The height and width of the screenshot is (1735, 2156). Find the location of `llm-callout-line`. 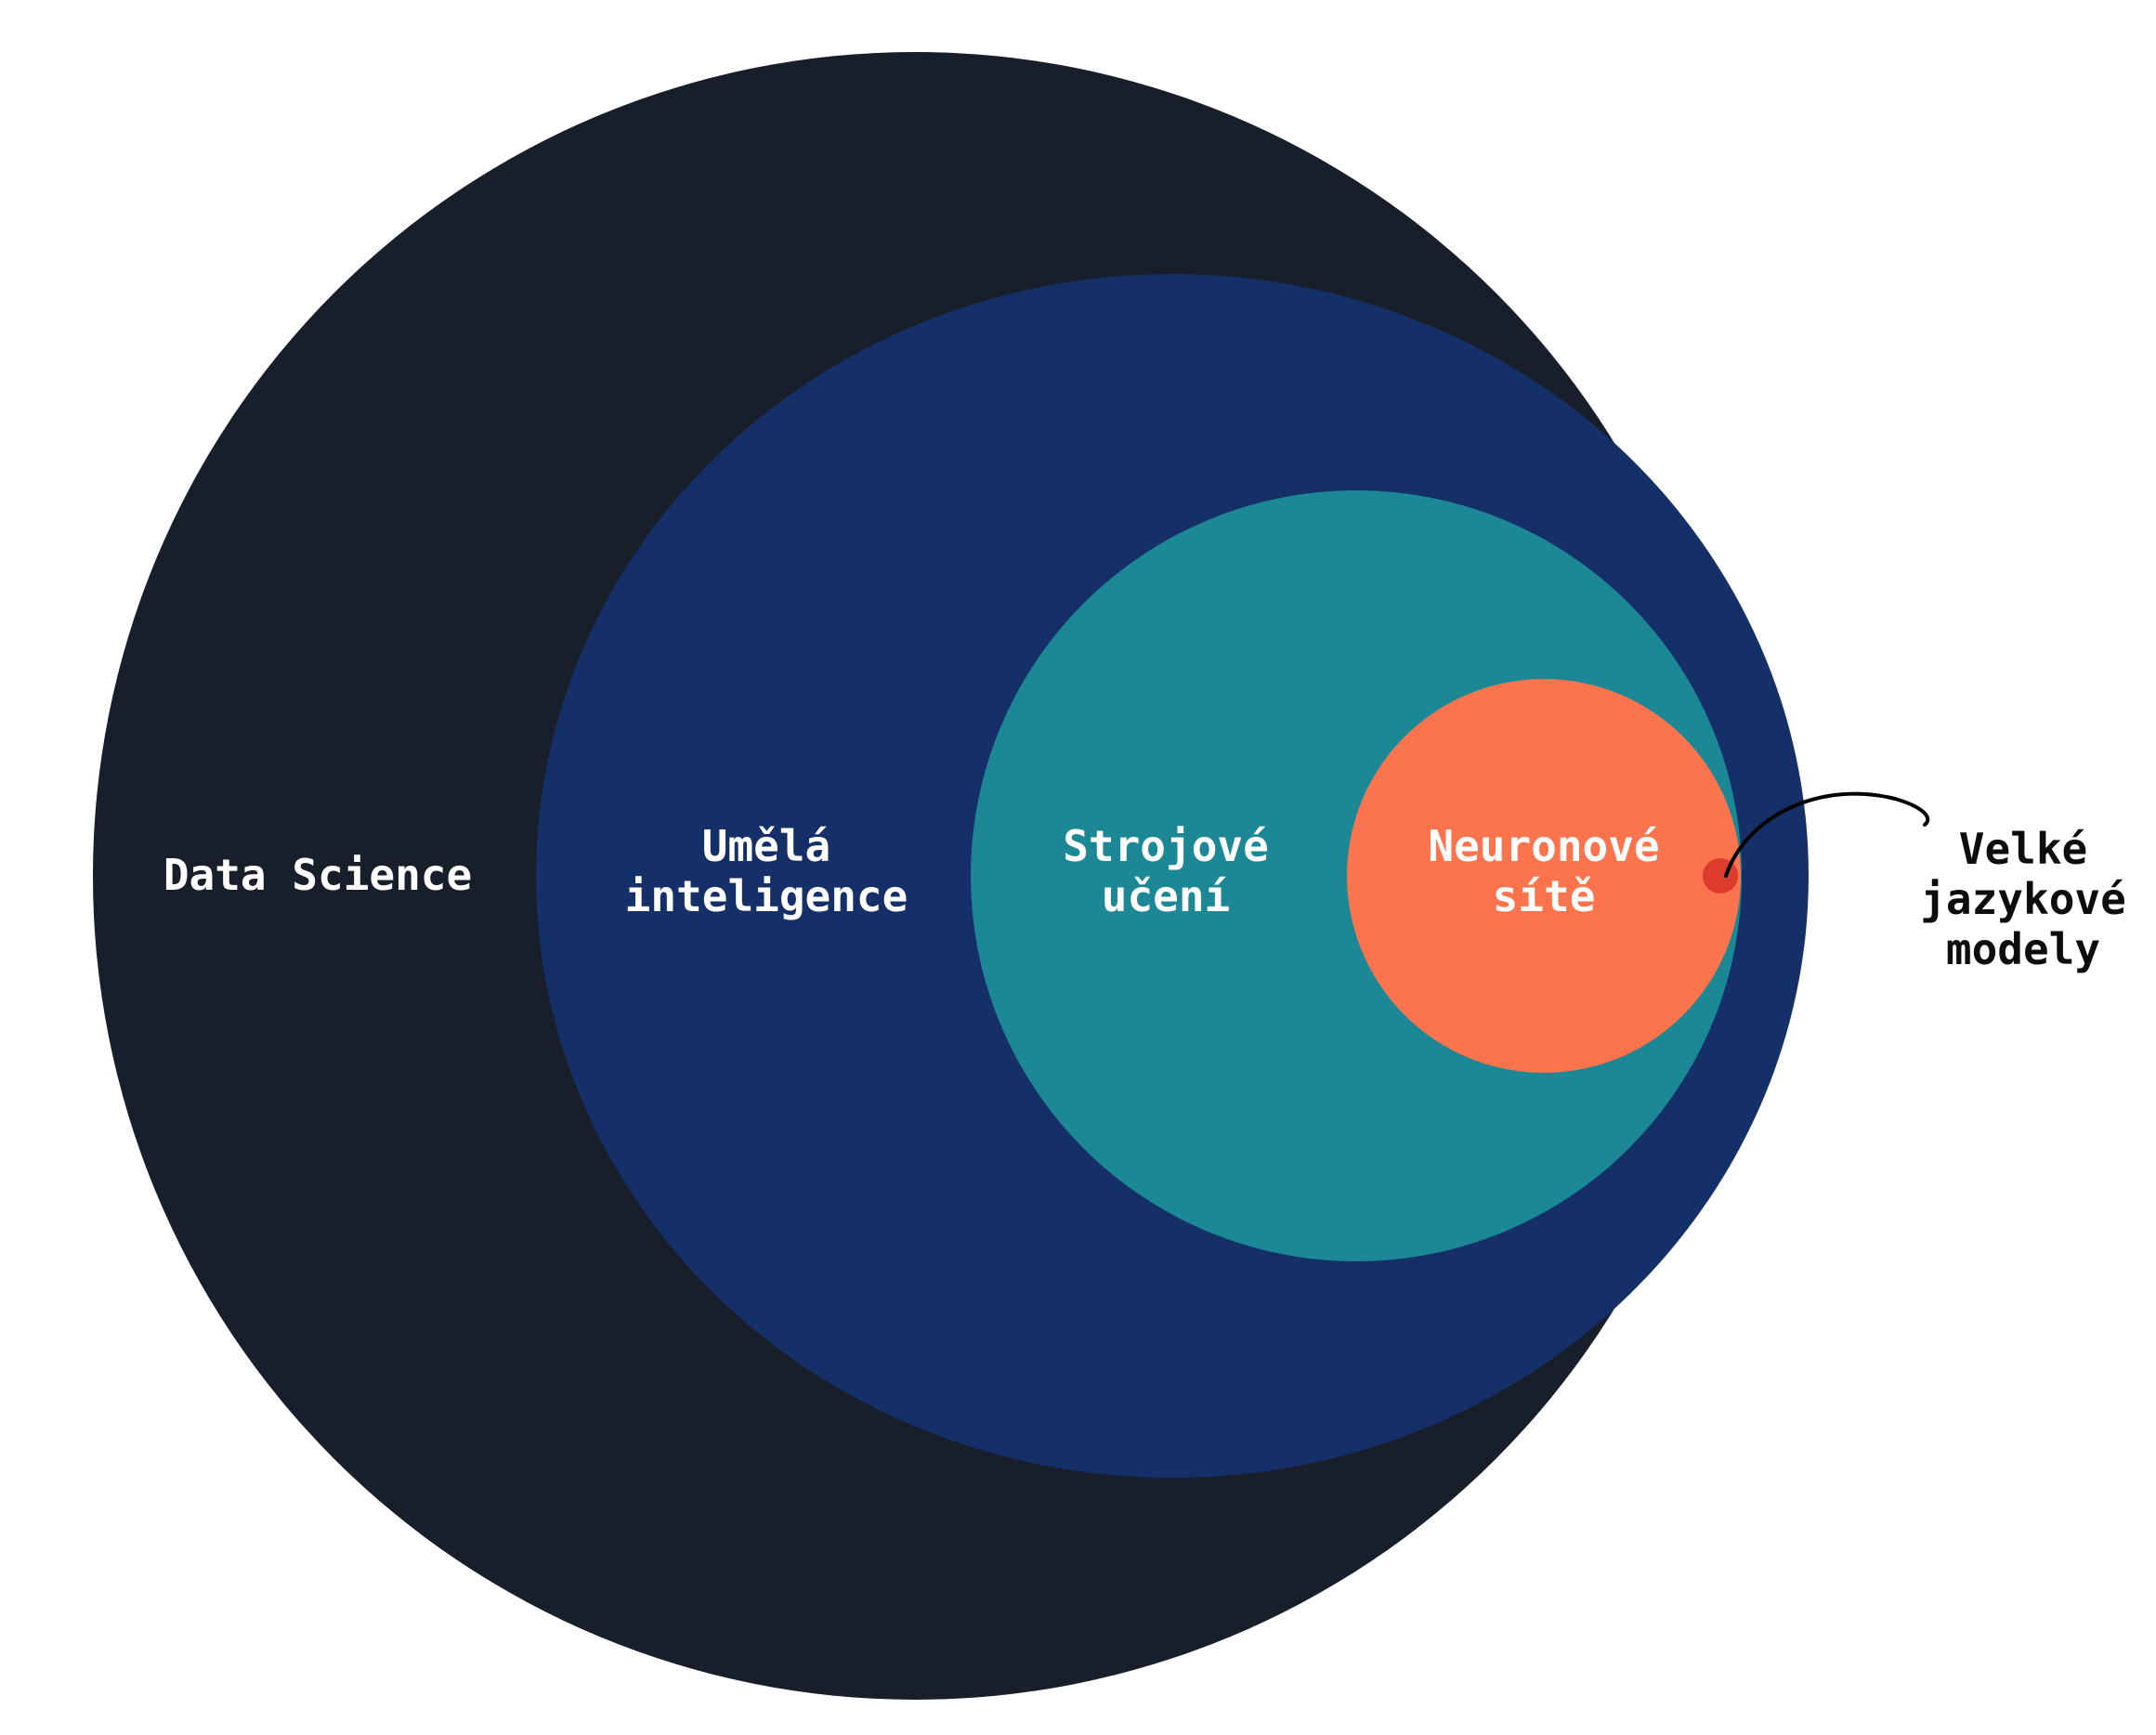

llm-callout-line is located at coordinates (1827, 834).